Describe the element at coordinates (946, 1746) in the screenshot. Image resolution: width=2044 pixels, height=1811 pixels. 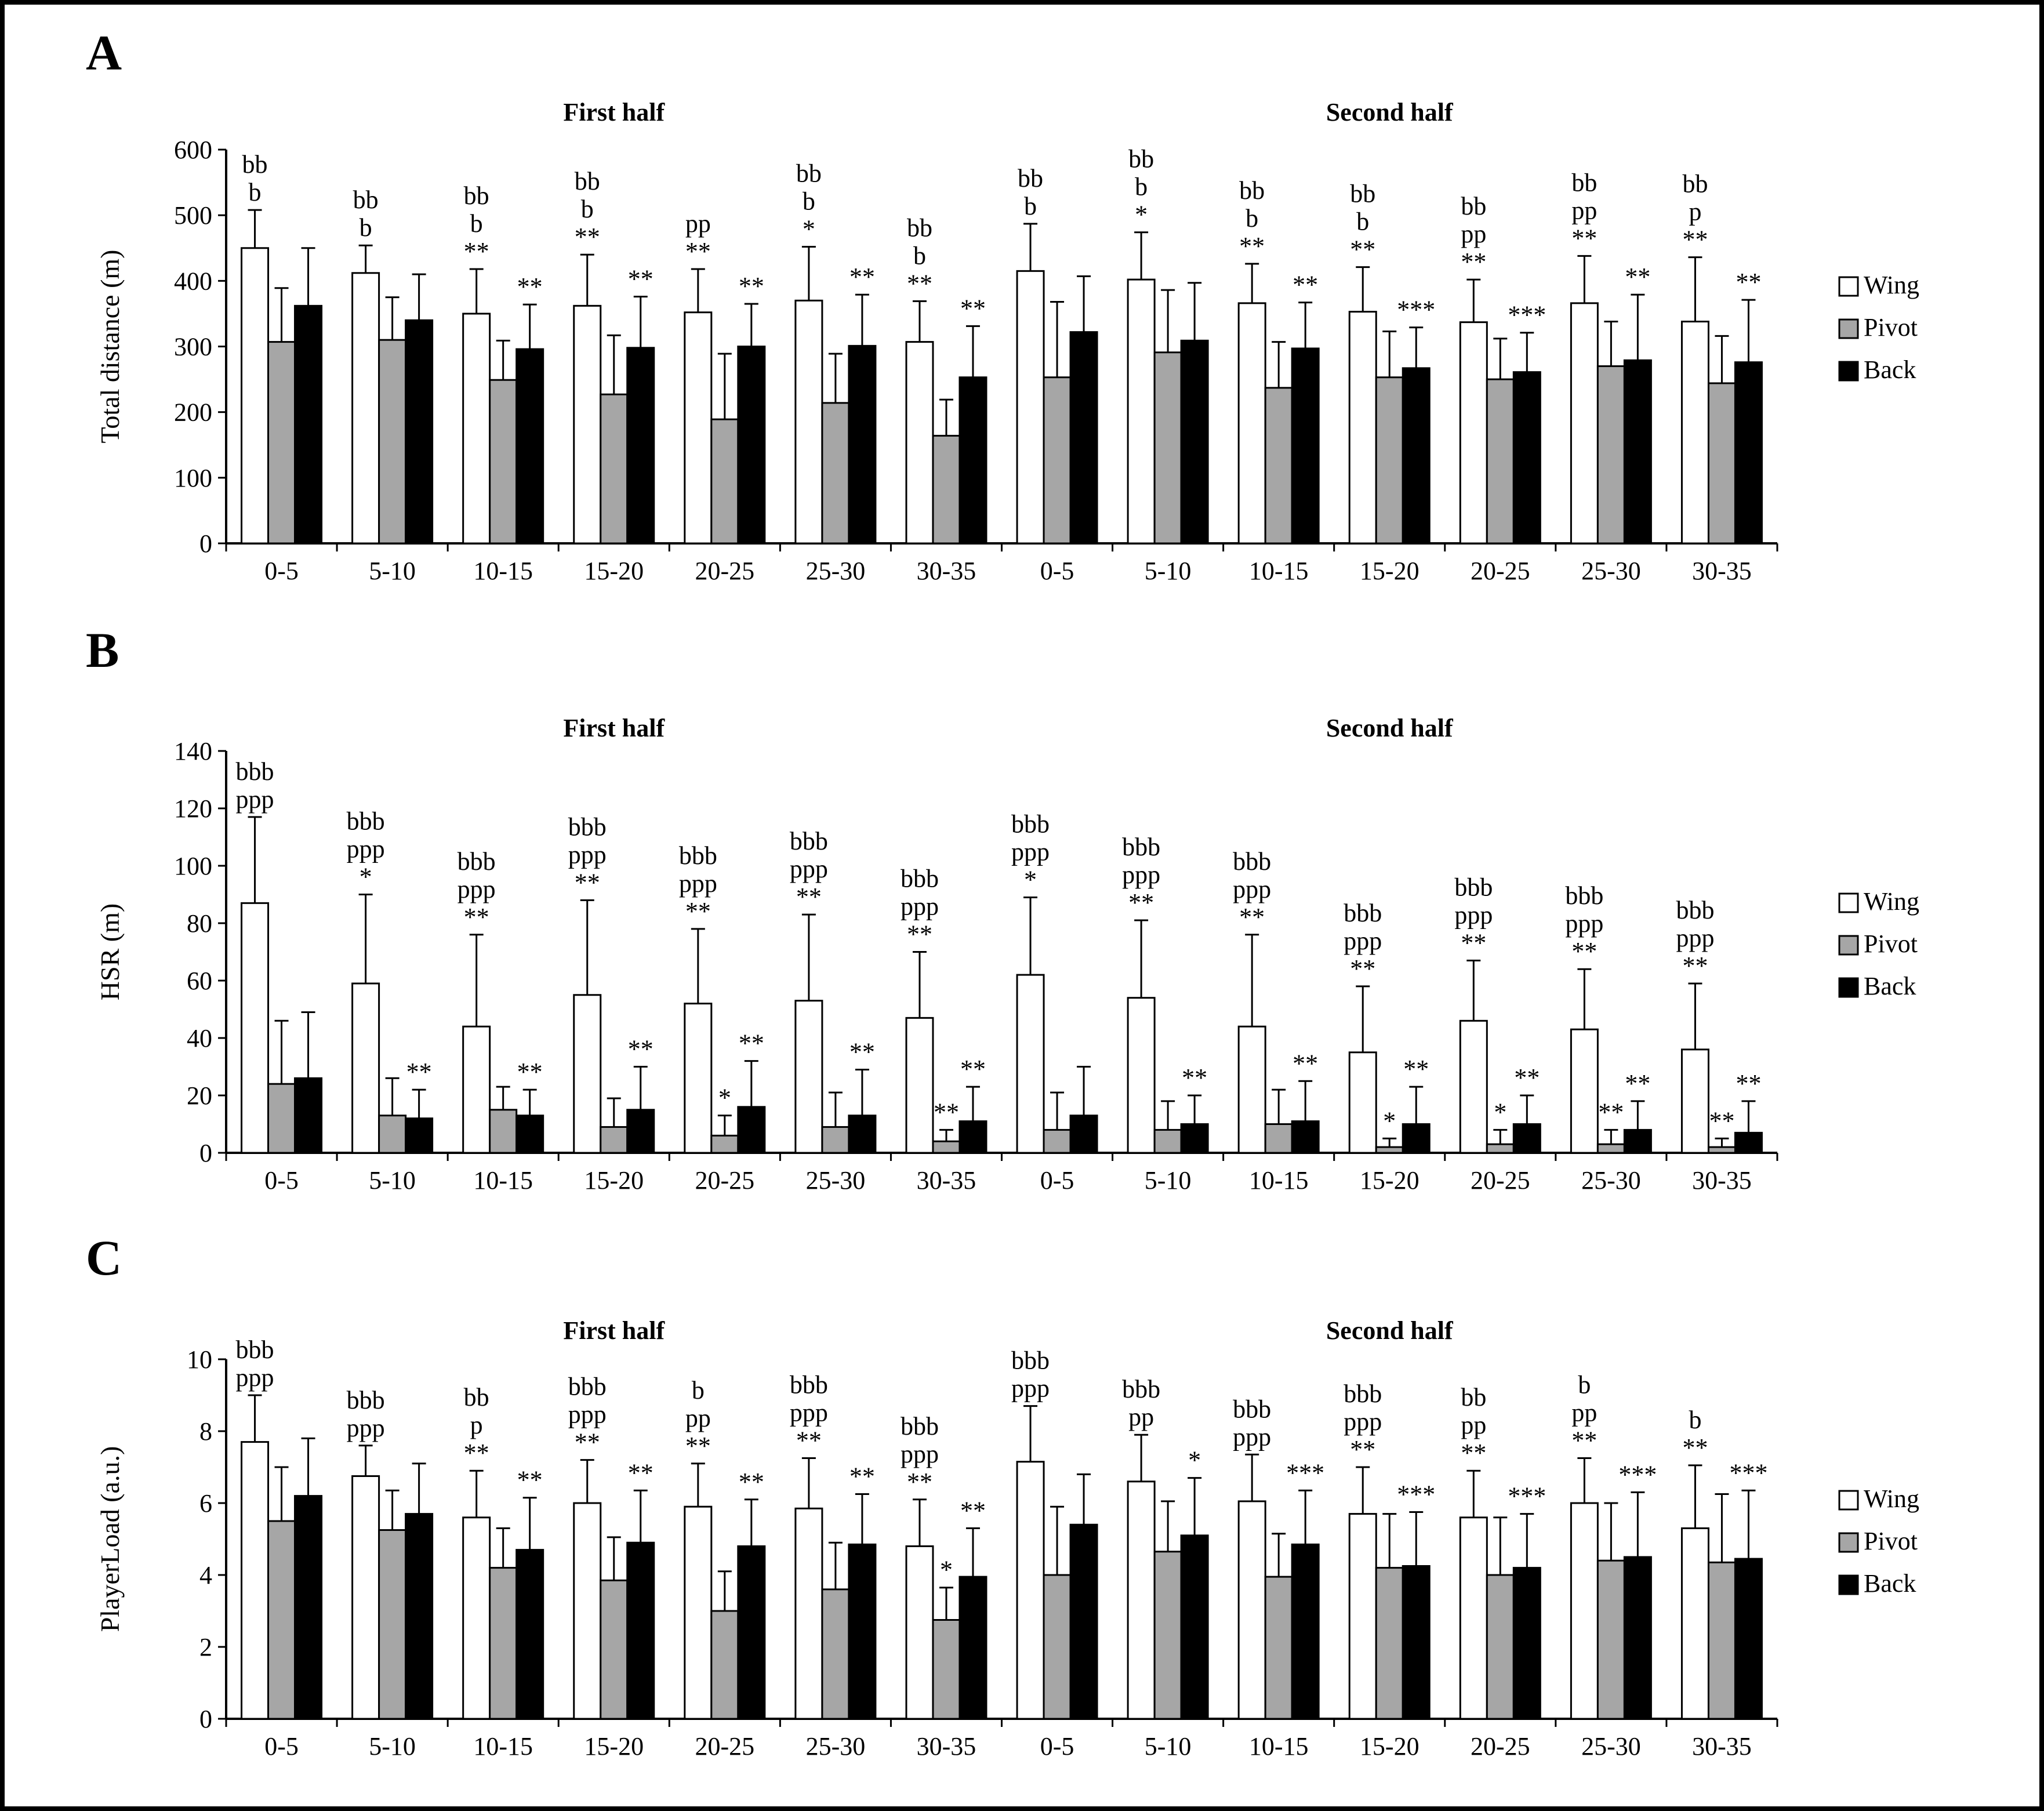
I see `x-category-label: 30-35` at that location.